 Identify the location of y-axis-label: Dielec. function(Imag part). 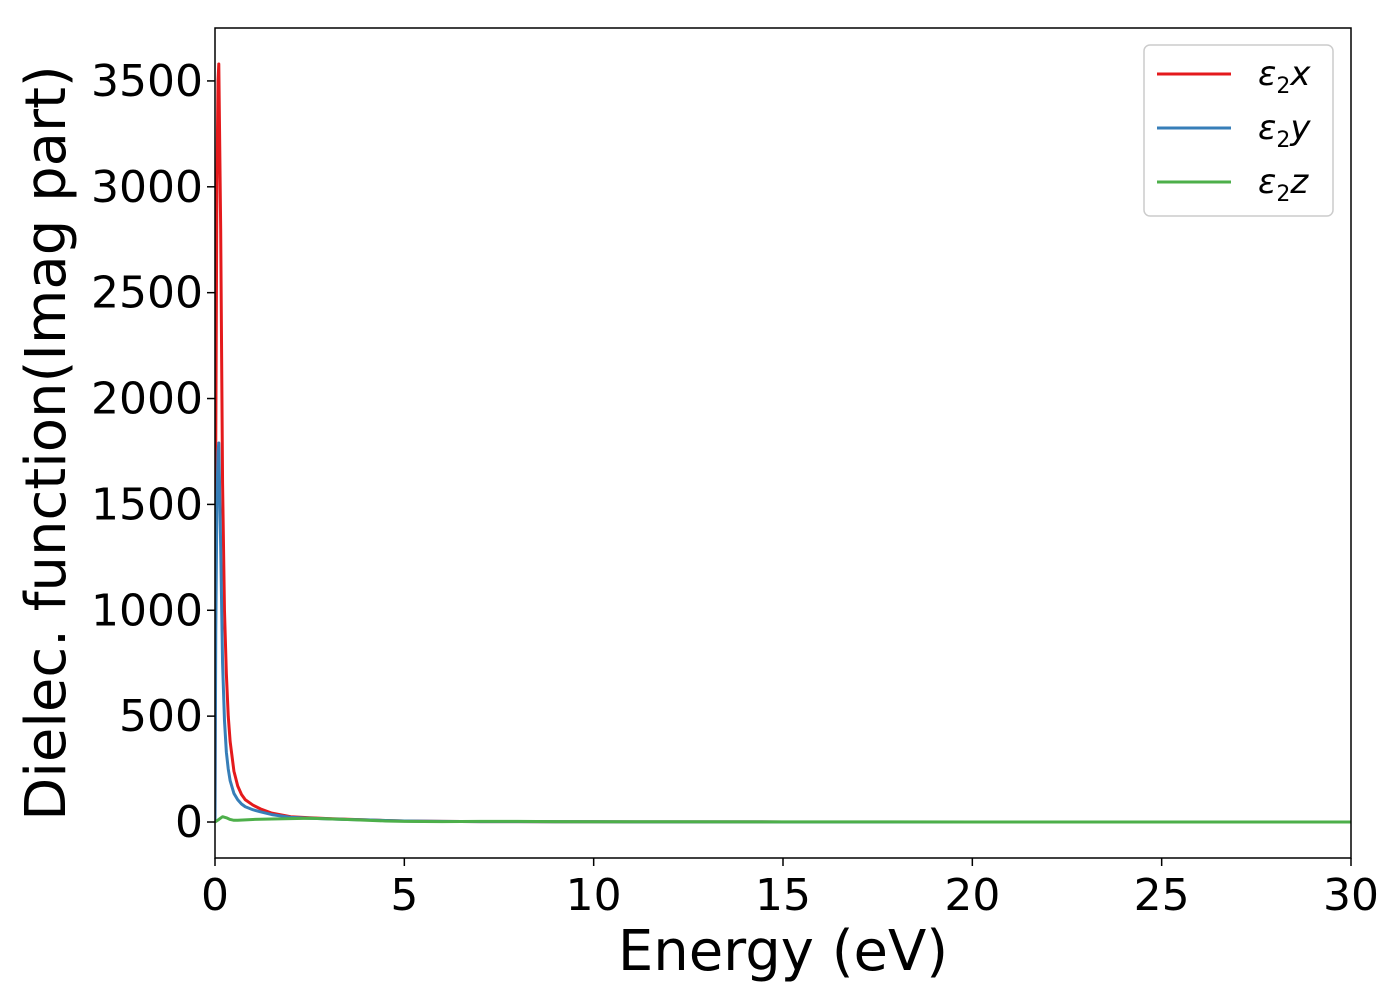
(46, 443).